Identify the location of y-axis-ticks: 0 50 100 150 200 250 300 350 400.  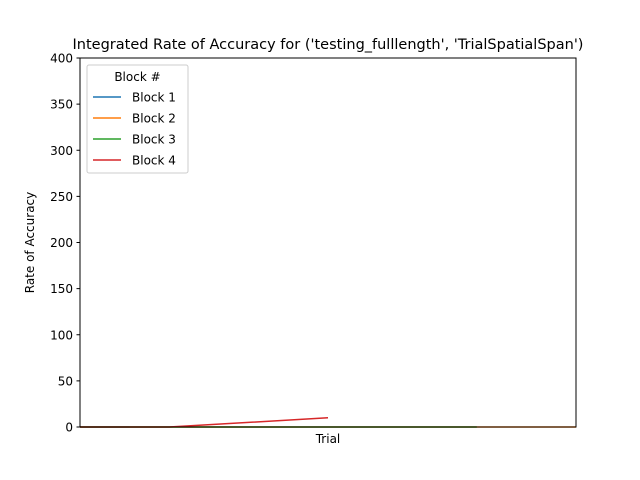
(65, 243).